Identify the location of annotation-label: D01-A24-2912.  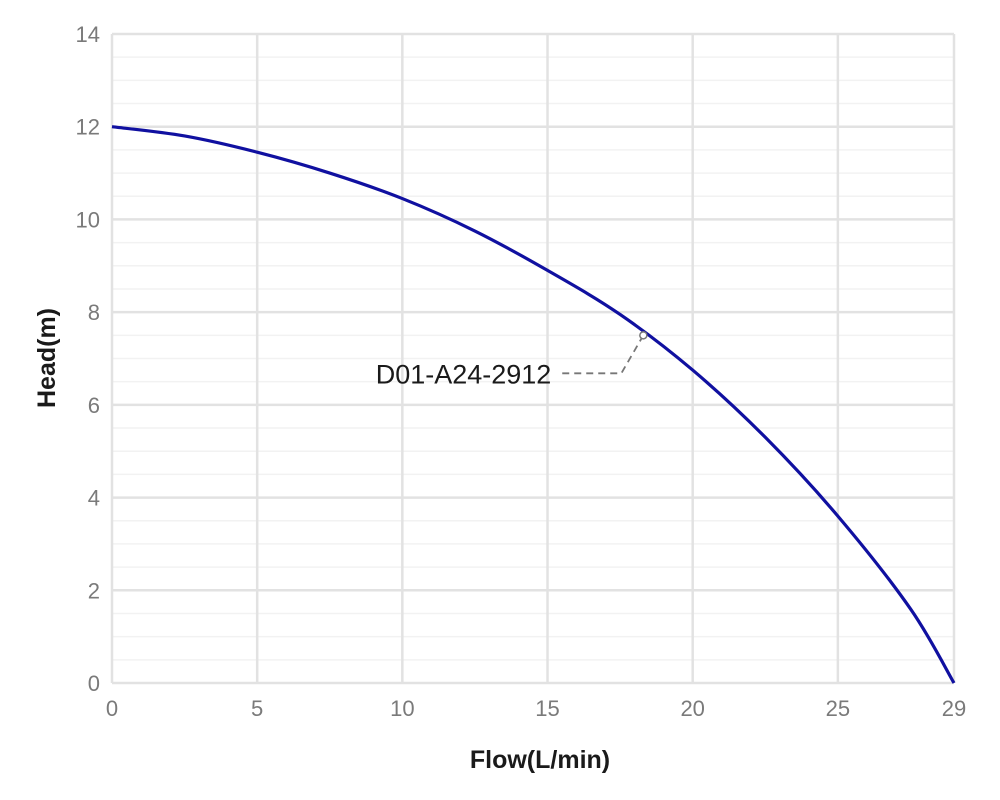
(464, 374).